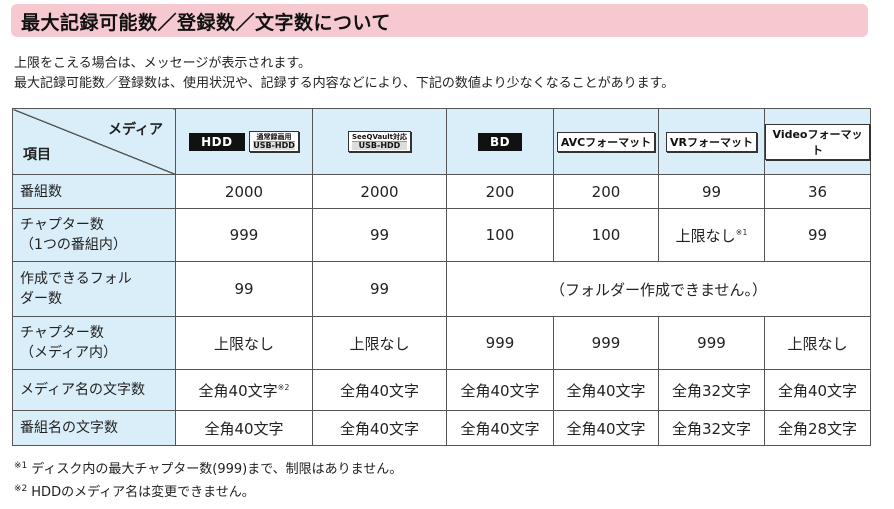 This screenshot has width=894, height=509. I want to click on usb-hdd-badge: 通常録画用 USB-HDD, so click(274, 141).